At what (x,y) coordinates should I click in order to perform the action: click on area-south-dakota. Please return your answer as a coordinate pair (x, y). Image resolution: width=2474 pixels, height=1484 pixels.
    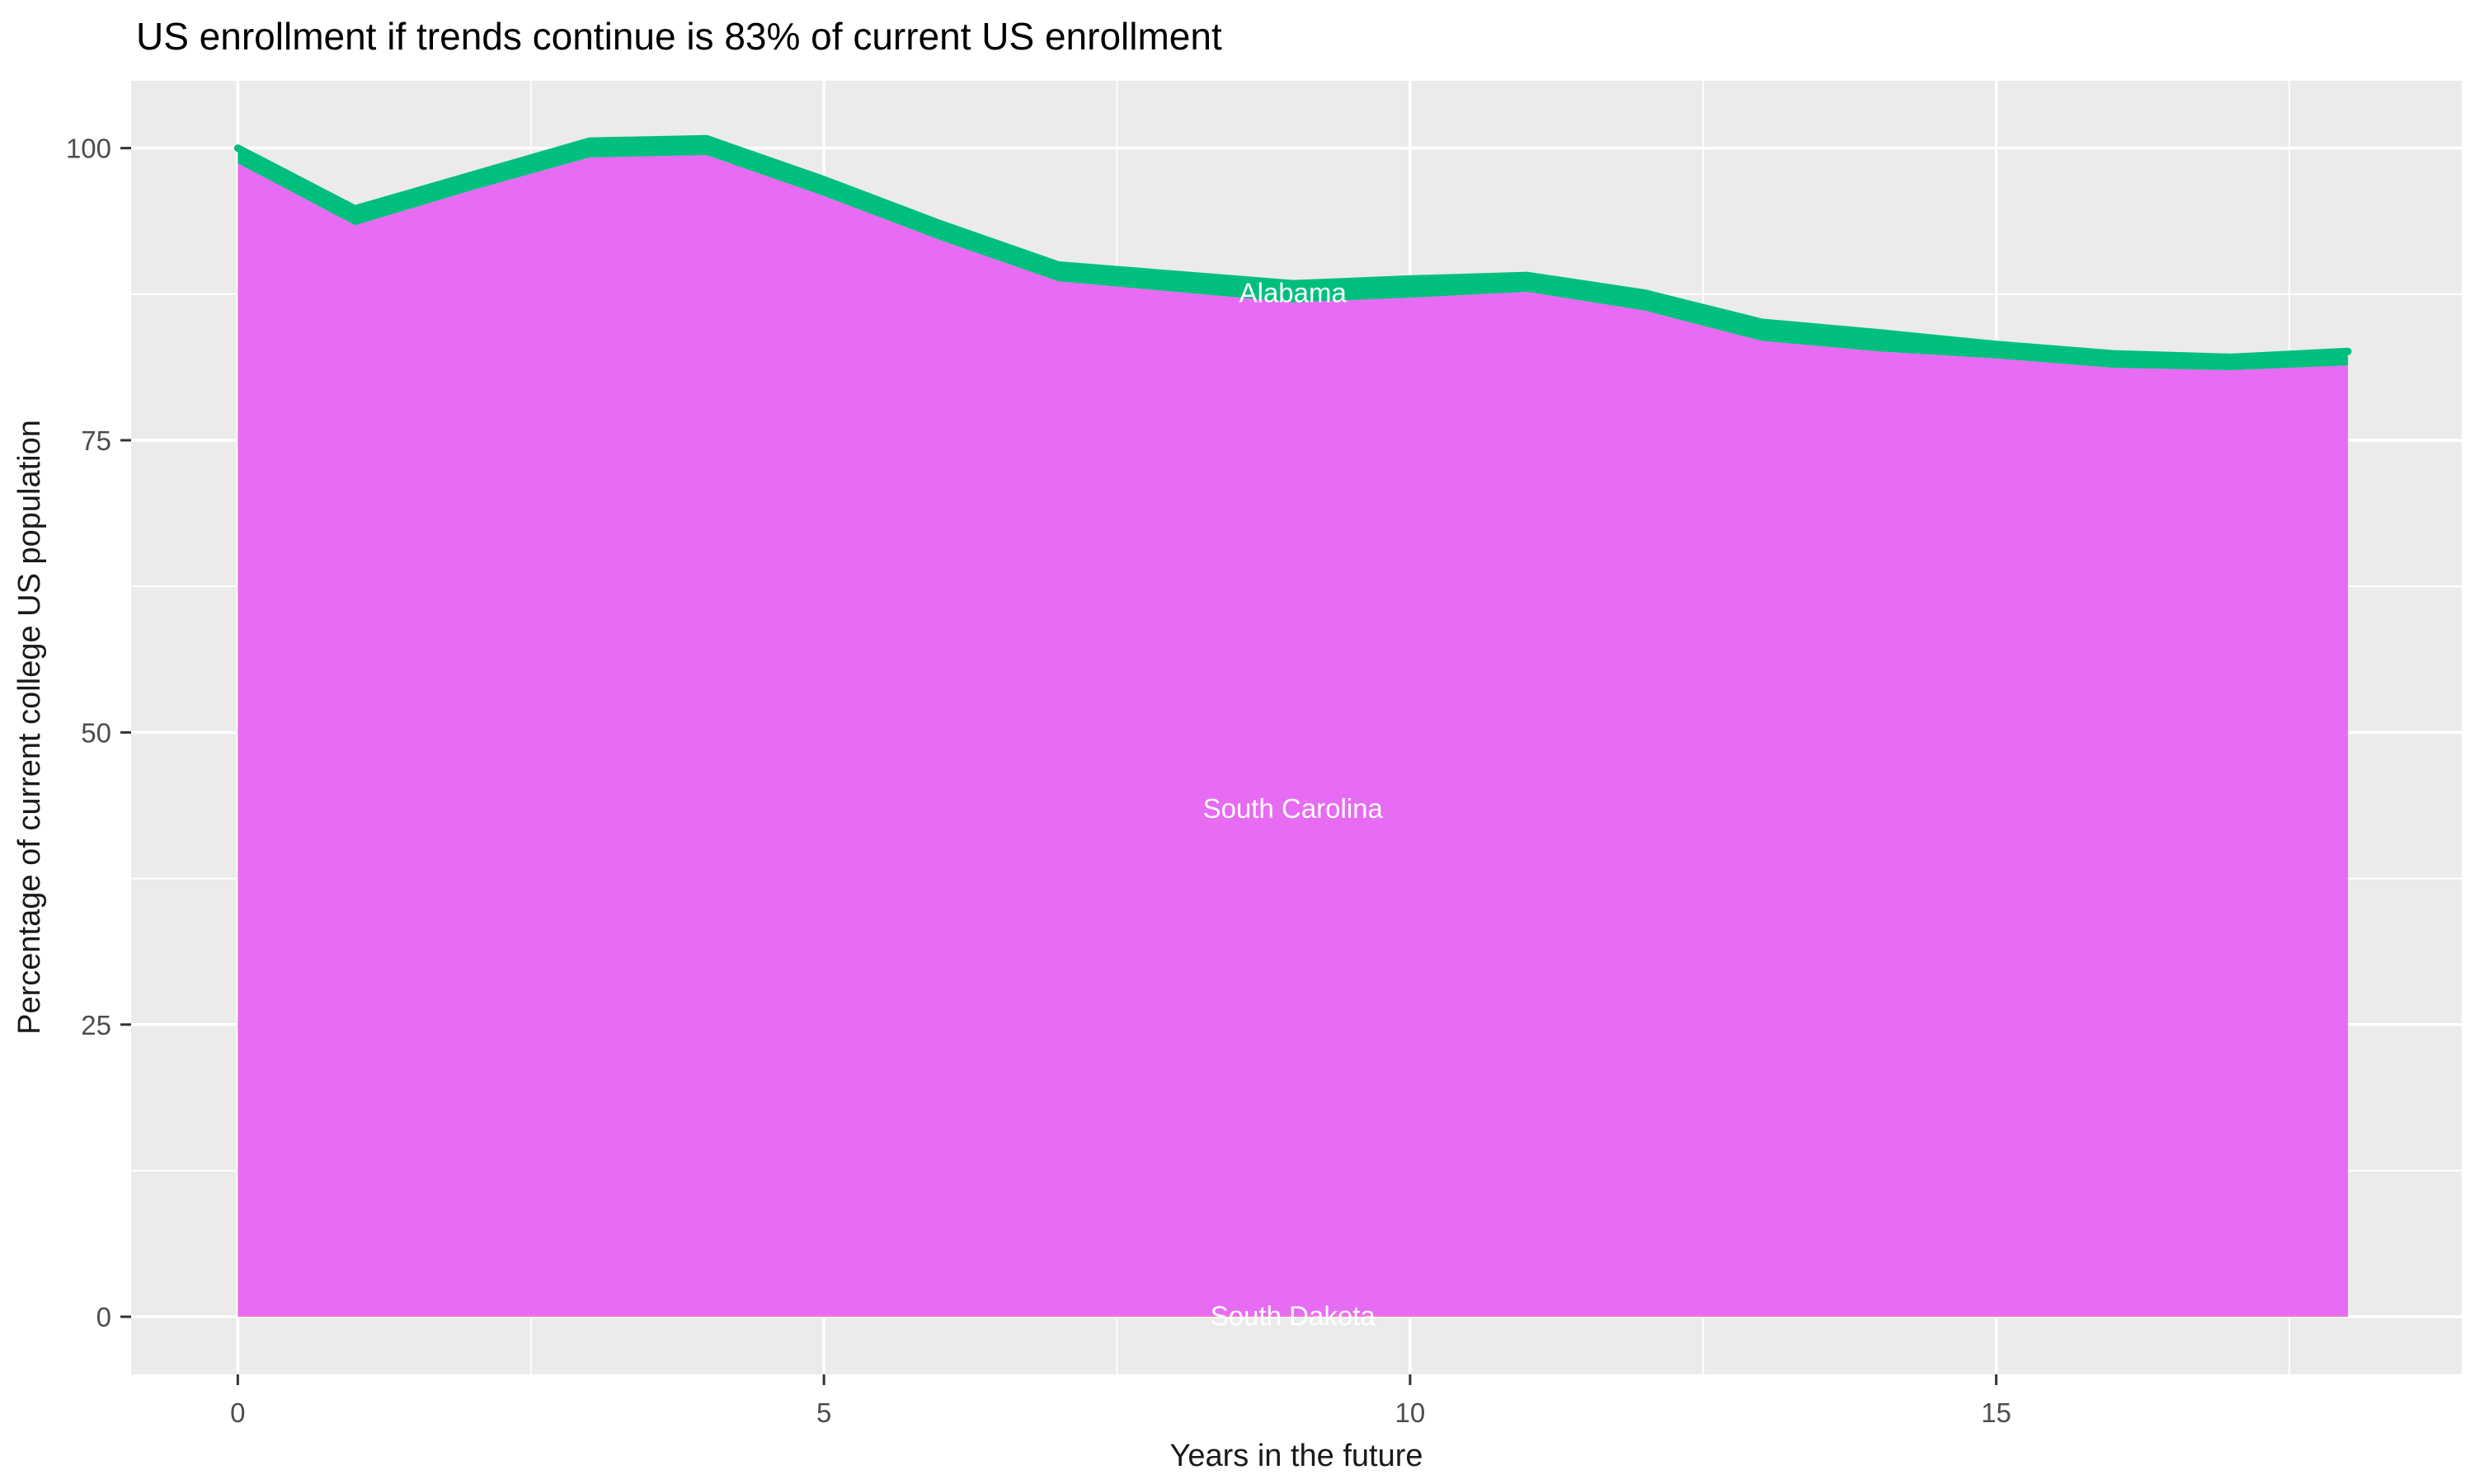
    Looking at the image, I should click on (1293, 1316).